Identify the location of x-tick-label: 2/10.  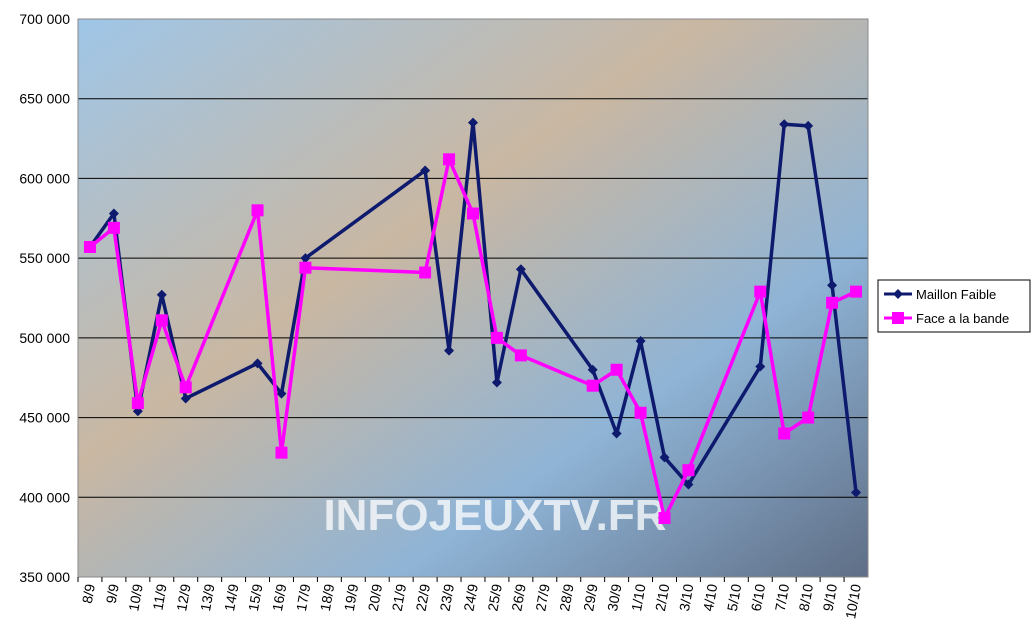
(662, 598).